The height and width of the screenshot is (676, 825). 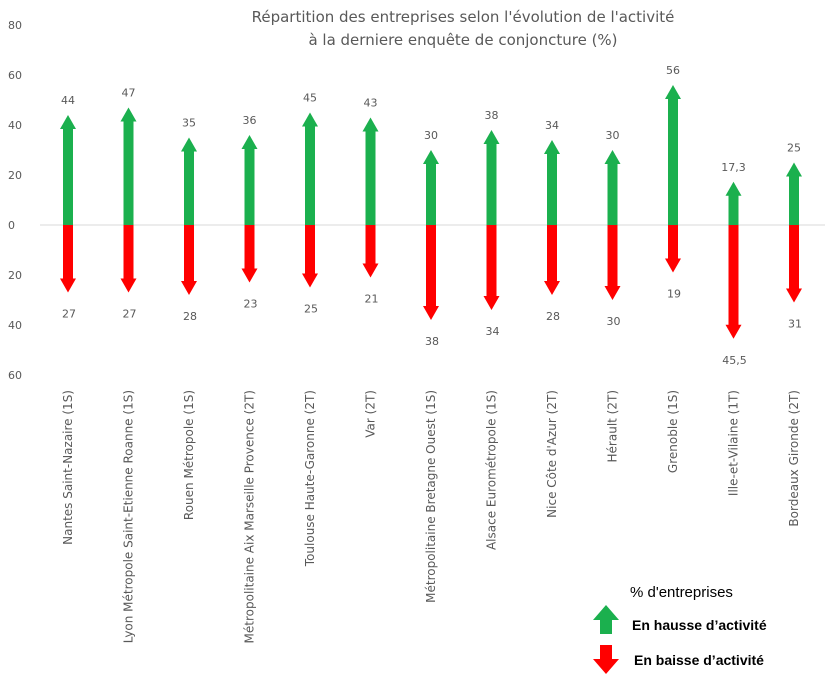 I want to click on hausse-value-label: 36, so click(x=250, y=120).